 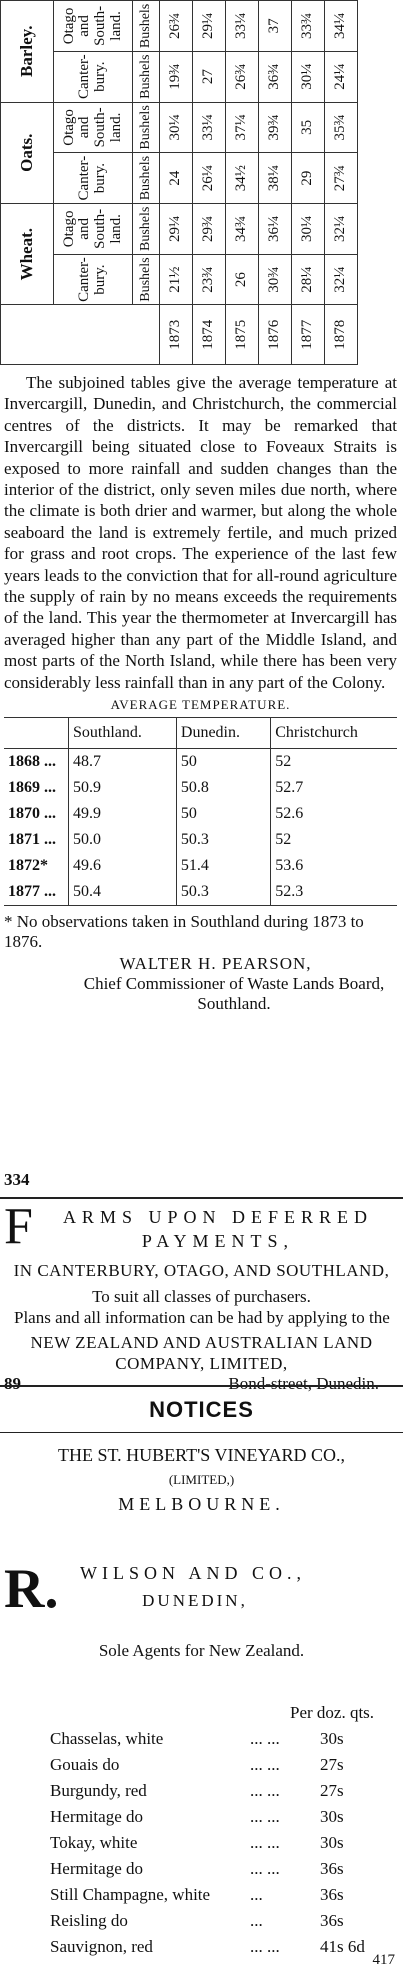 What do you see at coordinates (201, 1385) in the screenshot?
I see `address-line: 89 Bond-street, Dunedin.` at bounding box center [201, 1385].